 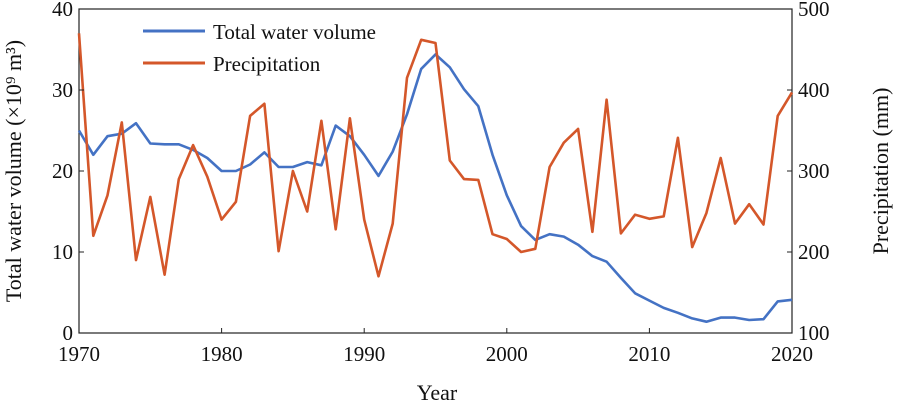 What do you see at coordinates (792, 354) in the screenshot?
I see `x-tick-label: 2020` at bounding box center [792, 354].